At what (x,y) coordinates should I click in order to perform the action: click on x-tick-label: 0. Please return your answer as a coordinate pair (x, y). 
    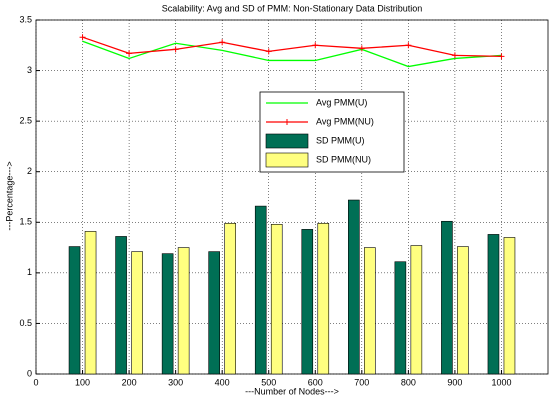
    Looking at the image, I should click on (35, 382).